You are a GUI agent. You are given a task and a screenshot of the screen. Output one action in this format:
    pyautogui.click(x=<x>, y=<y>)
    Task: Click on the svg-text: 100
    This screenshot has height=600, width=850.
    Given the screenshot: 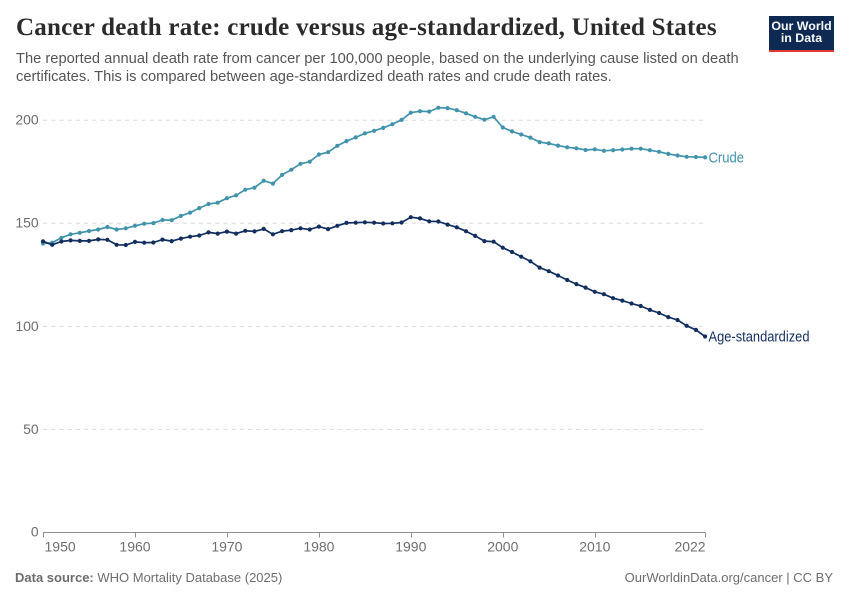 What is the action you would take?
    pyautogui.click(x=27, y=326)
    